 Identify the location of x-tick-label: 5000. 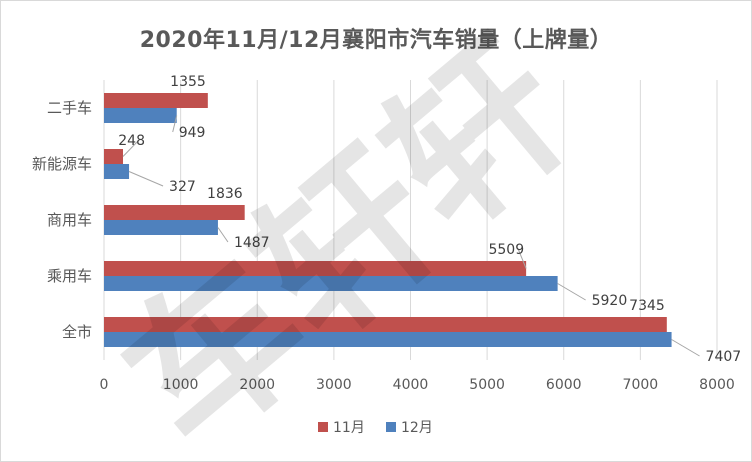
(487, 385).